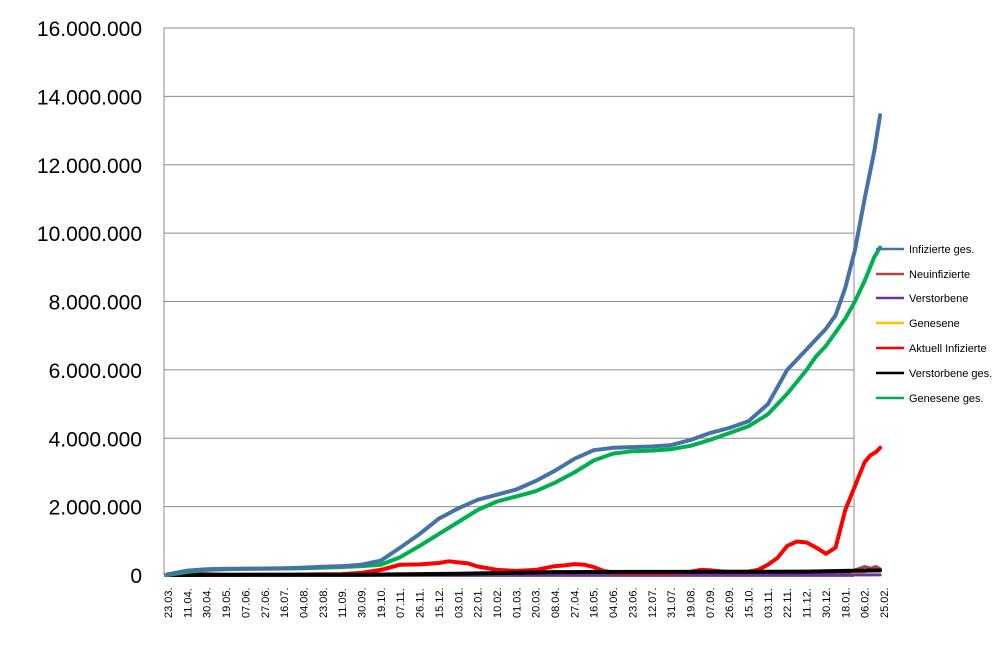 Image resolution: width=1008 pixels, height=654 pixels. What do you see at coordinates (885, 602) in the screenshot?
I see `x-tick-label: 25.02.` at bounding box center [885, 602].